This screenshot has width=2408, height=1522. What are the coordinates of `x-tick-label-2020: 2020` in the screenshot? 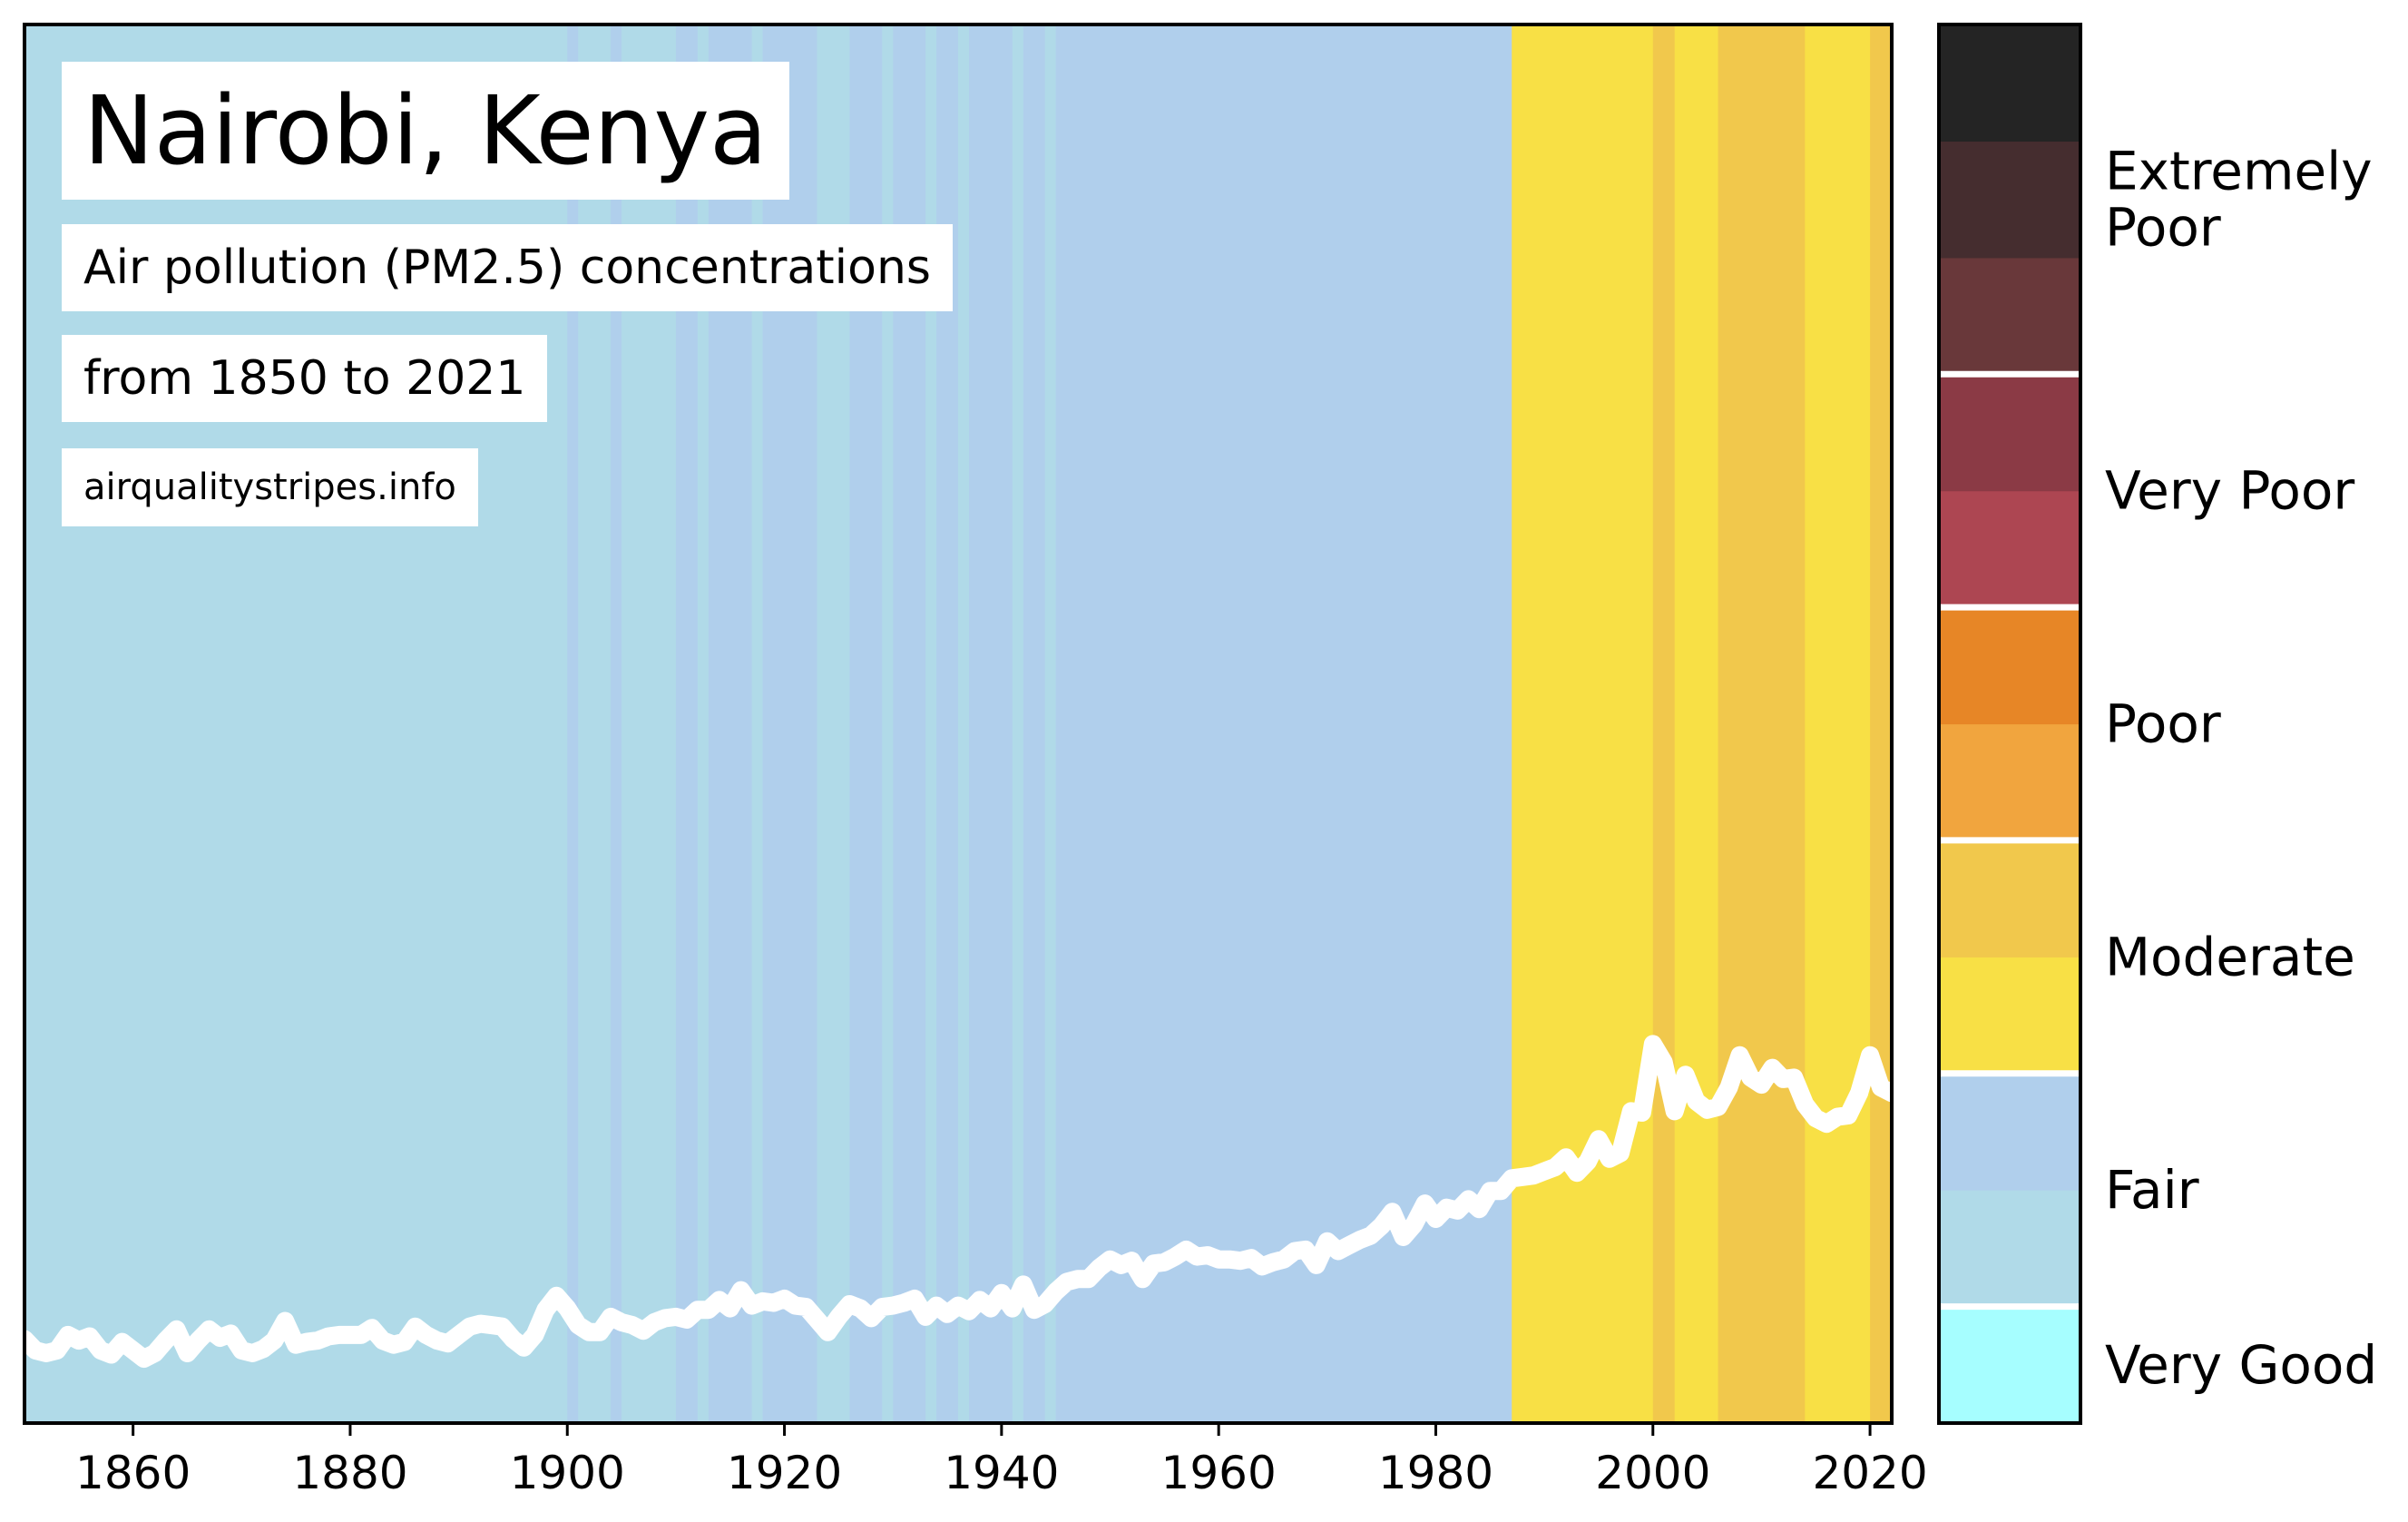 It's located at (1870, 1473).